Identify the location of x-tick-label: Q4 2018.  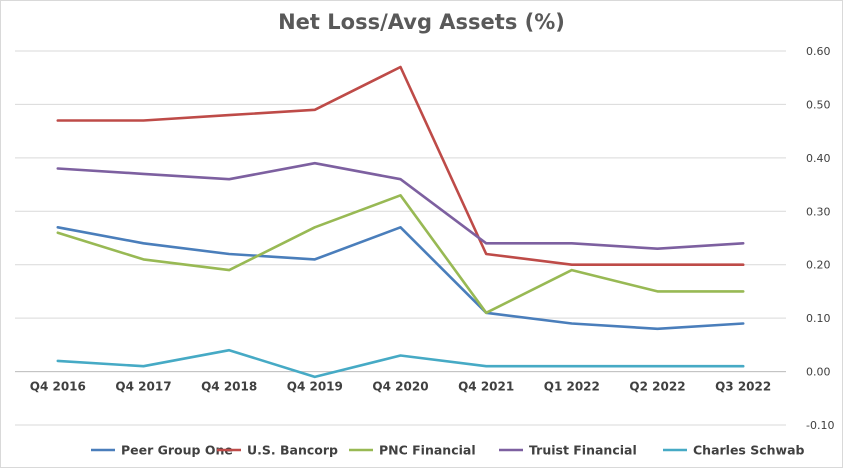
(229, 387).